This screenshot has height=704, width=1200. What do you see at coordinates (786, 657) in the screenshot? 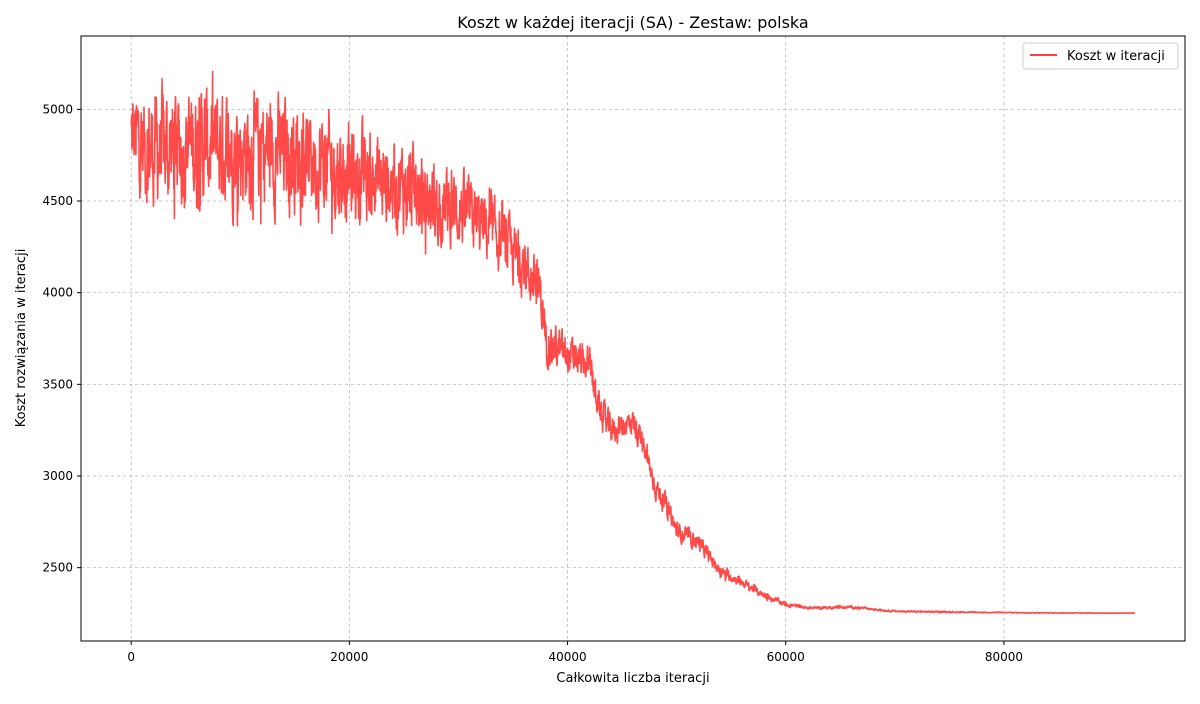
I see `x-tick-label: 60000` at bounding box center [786, 657].